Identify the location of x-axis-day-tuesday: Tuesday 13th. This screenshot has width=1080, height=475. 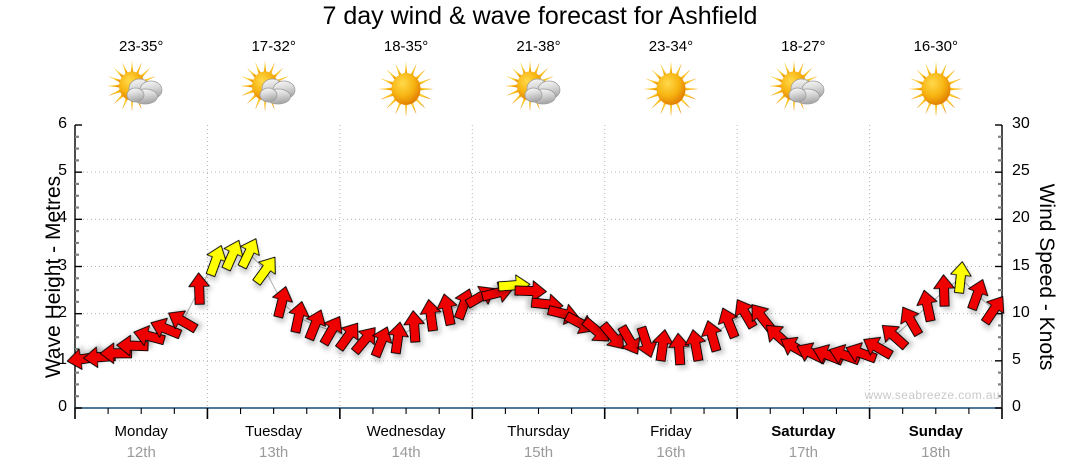
(274, 442).